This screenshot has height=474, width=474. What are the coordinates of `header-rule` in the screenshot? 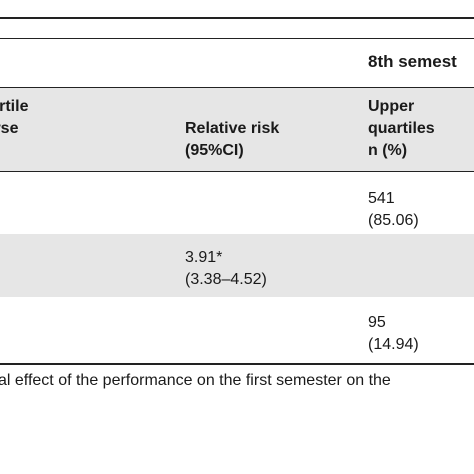 It's located at (237, 87).